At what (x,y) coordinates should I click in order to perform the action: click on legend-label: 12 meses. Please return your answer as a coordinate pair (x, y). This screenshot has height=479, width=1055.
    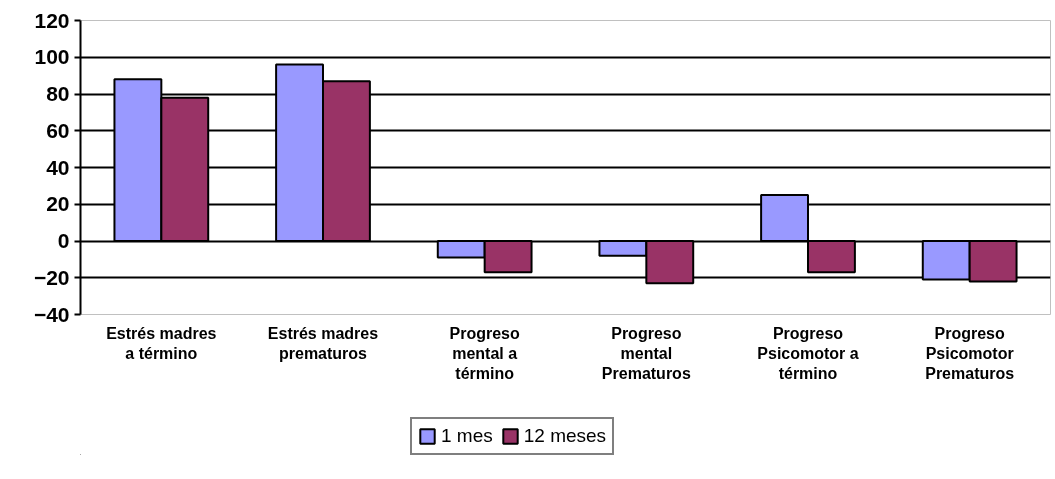
    Looking at the image, I should click on (565, 436).